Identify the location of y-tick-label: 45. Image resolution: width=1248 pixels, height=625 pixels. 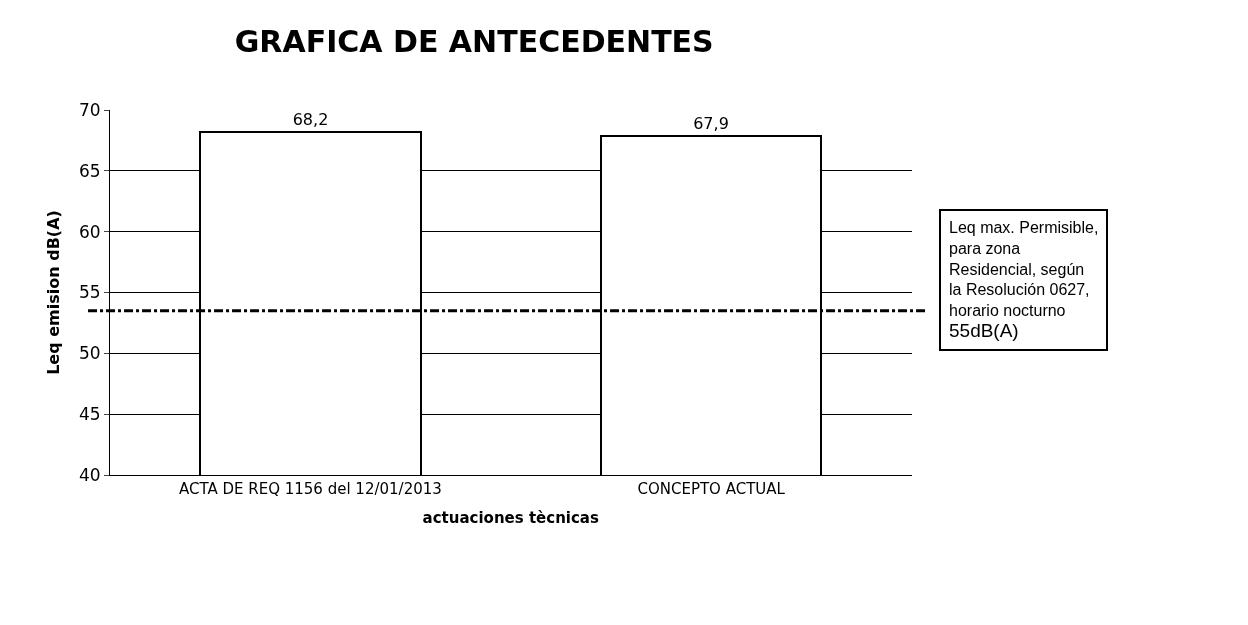
(89, 414).